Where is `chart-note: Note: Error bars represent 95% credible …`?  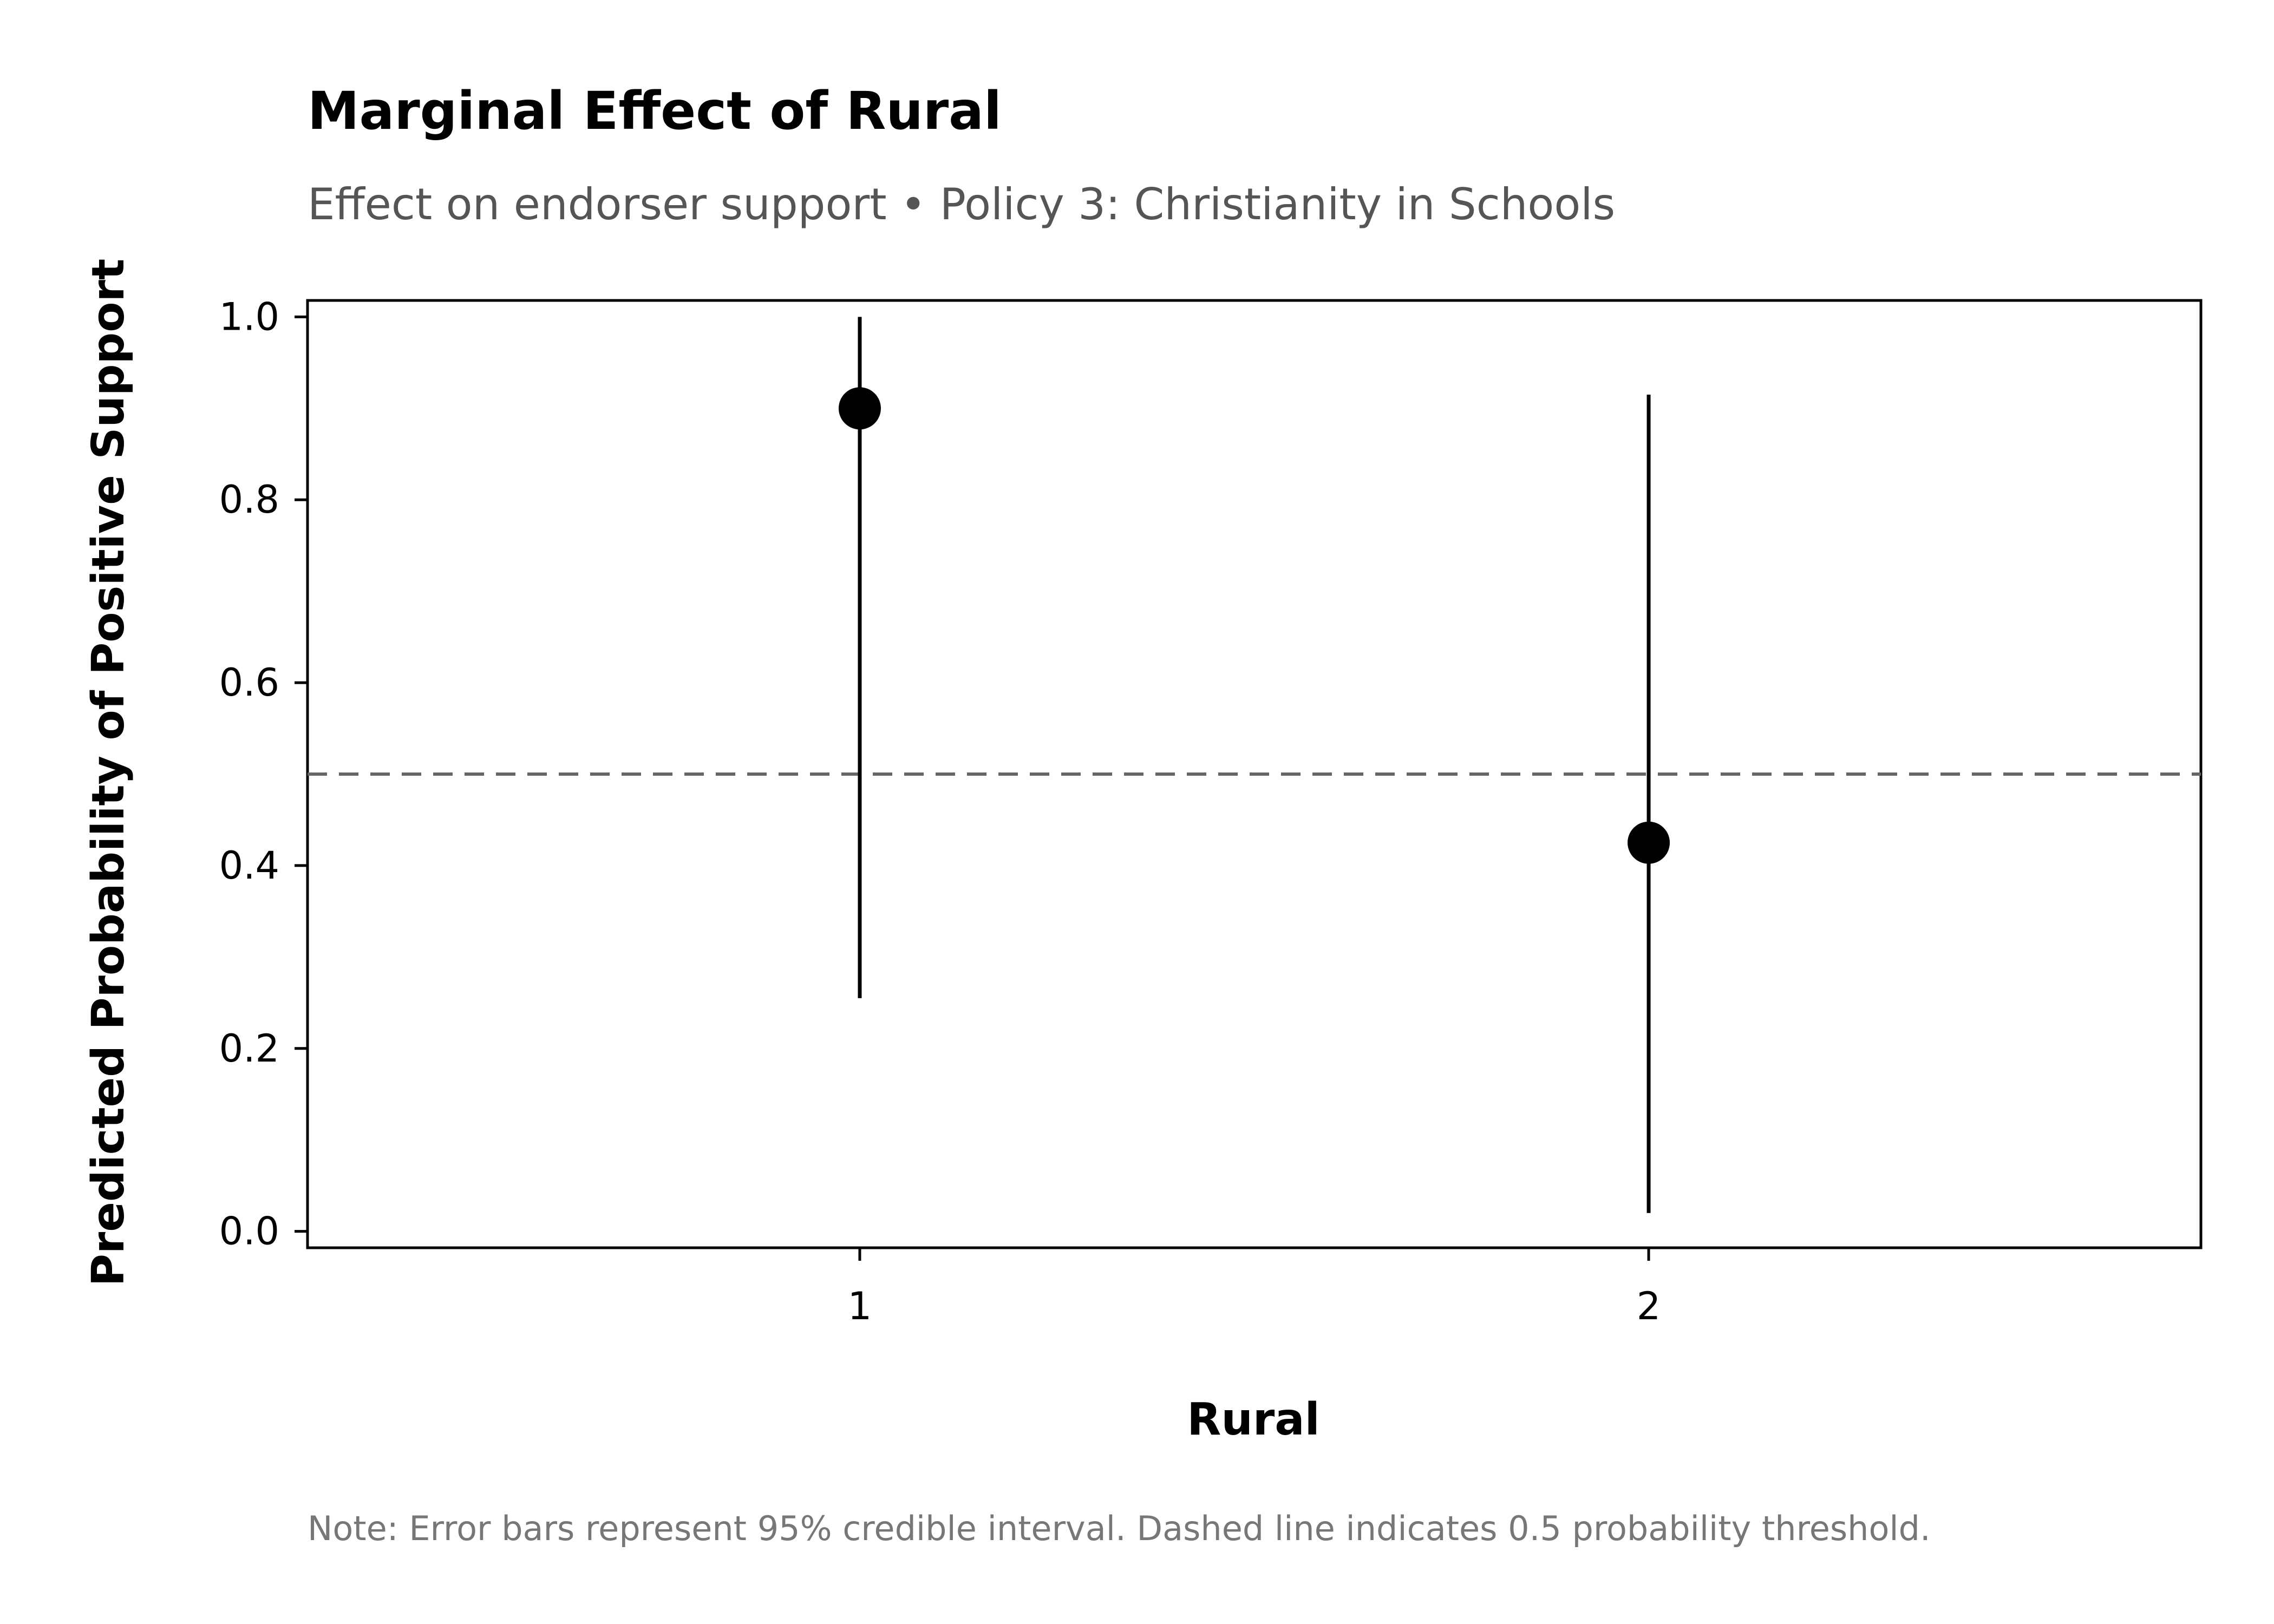 chart-note: Note: Error bars represent 95% credible … is located at coordinates (1119, 1528).